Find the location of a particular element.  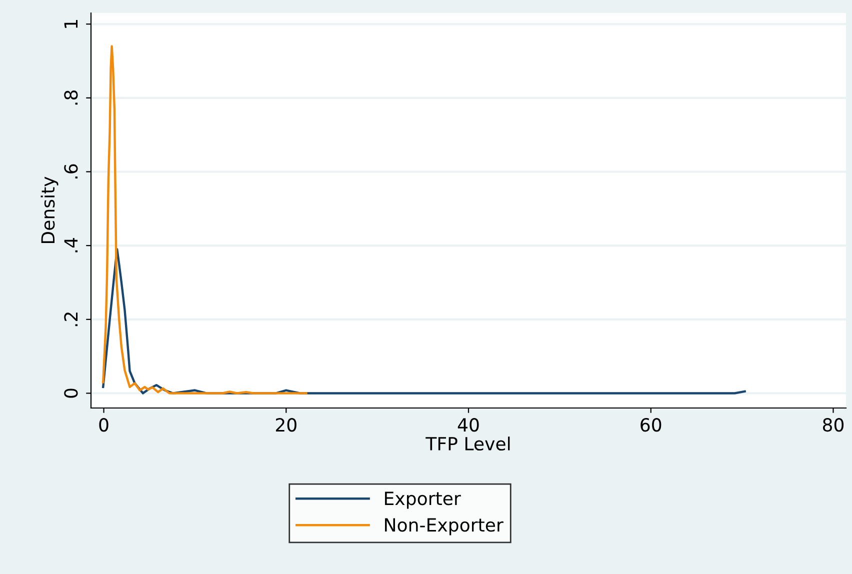

y-tick-label: 0 is located at coordinates (71, 393).